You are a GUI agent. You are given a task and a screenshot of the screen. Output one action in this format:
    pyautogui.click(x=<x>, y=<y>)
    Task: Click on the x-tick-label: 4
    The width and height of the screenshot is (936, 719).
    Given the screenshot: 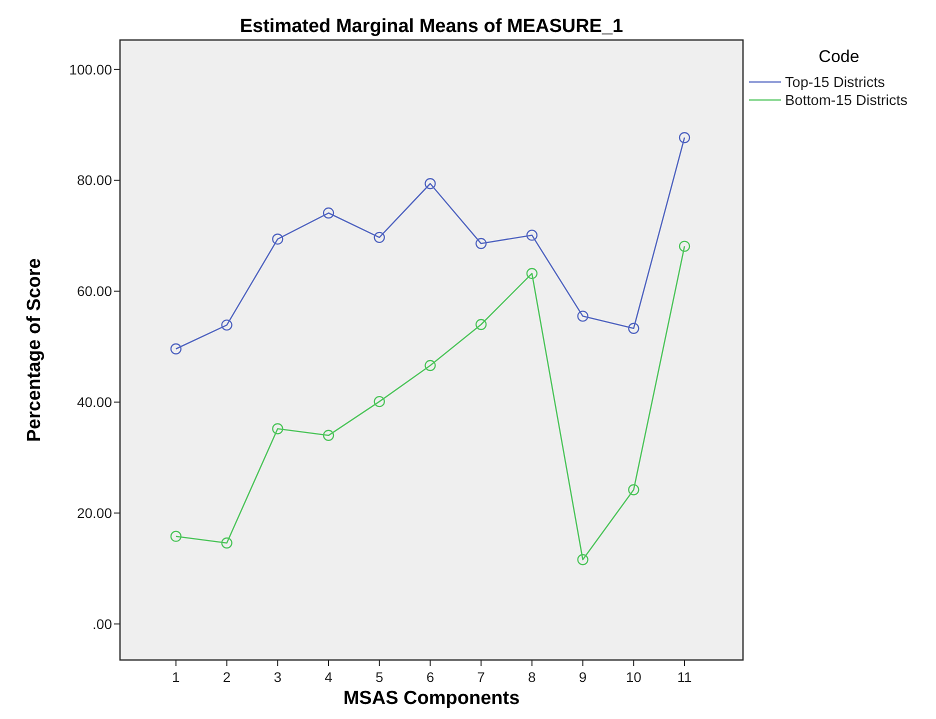 What is the action you would take?
    pyautogui.click(x=328, y=677)
    